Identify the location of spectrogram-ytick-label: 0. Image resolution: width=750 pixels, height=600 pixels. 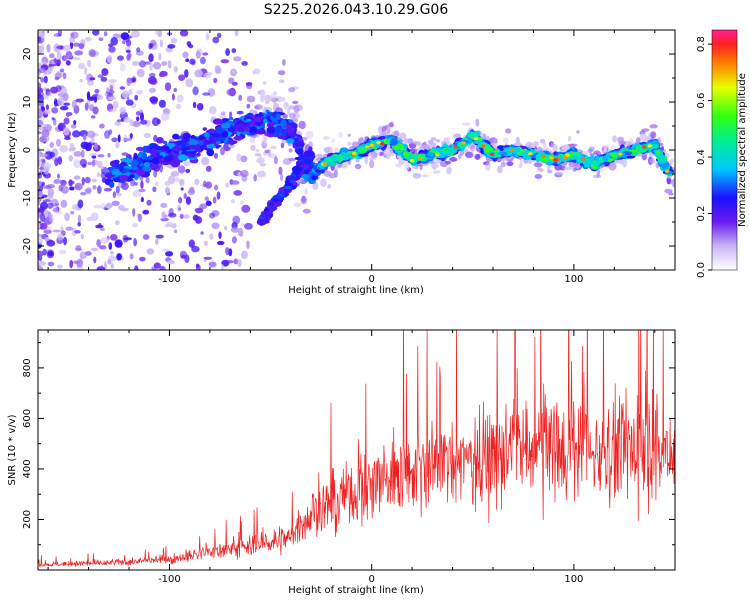
(27, 150).